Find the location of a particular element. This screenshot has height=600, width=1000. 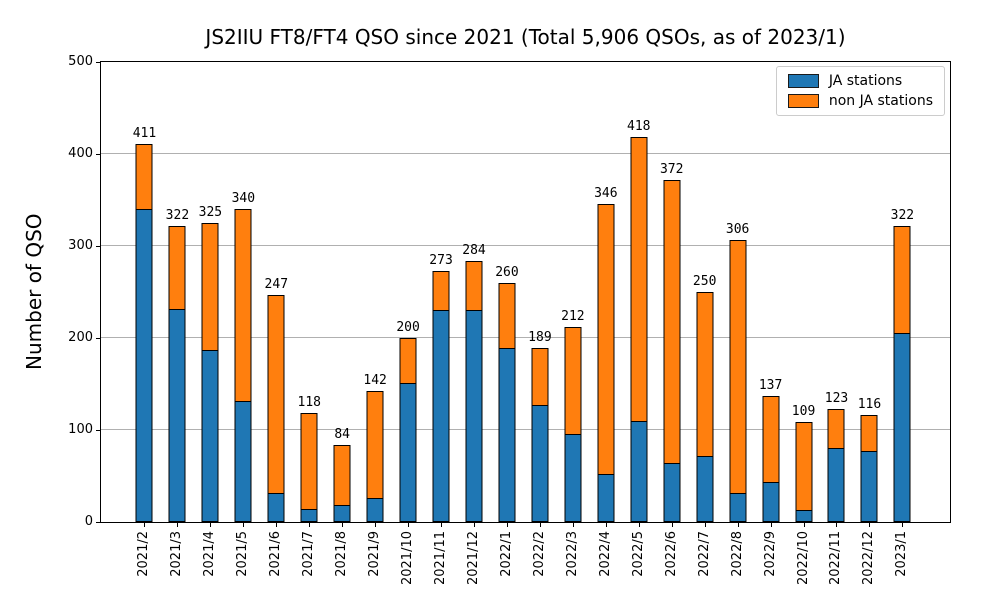

x-tick-label: 2022/4 is located at coordinates (605, 554).